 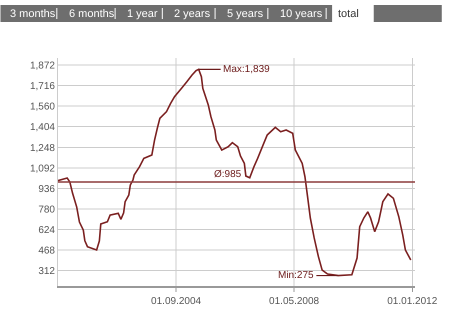 What do you see at coordinates (176, 301) in the screenshot?
I see `x-tick-label: 01.09.2004` at bounding box center [176, 301].